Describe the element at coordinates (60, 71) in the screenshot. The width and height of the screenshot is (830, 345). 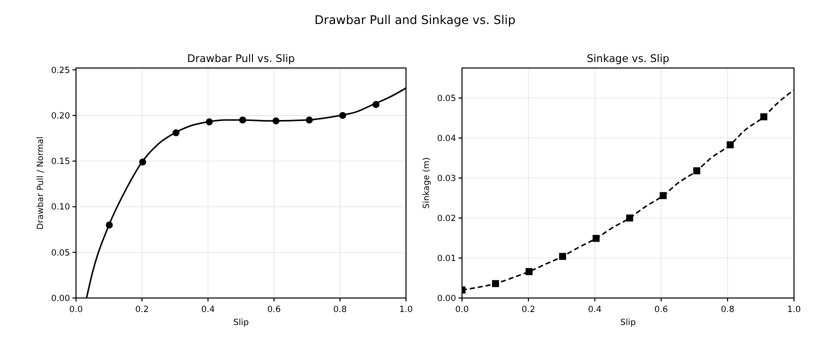
I see `y-tick-label: 0.25` at that location.